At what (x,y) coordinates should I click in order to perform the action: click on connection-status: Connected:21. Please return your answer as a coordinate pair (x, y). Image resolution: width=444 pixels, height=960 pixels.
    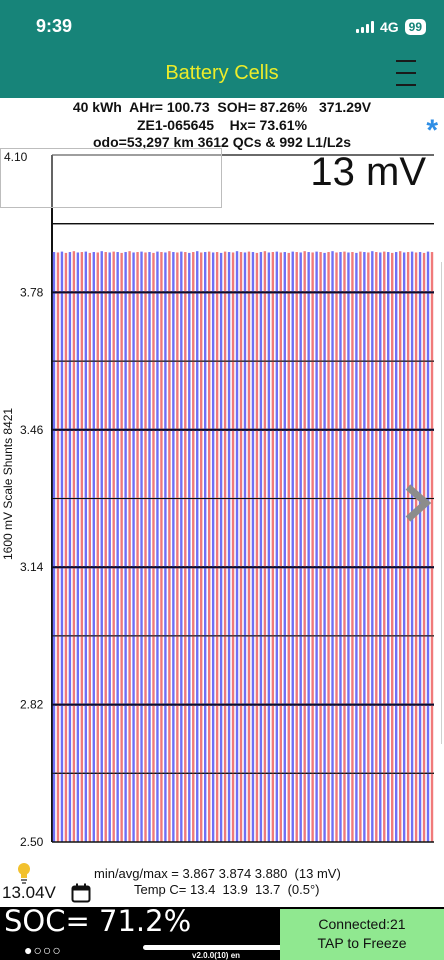
    Looking at the image, I should click on (362, 924).